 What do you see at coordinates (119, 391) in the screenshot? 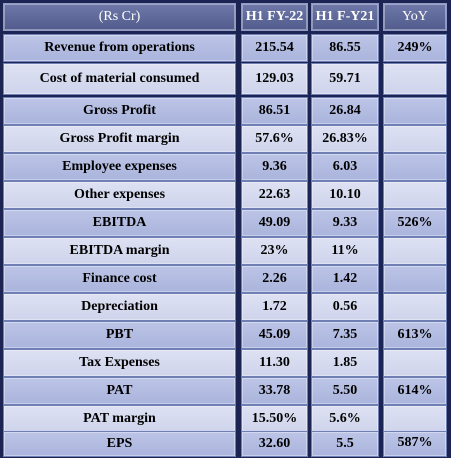
I see `row-label: PAT` at bounding box center [119, 391].